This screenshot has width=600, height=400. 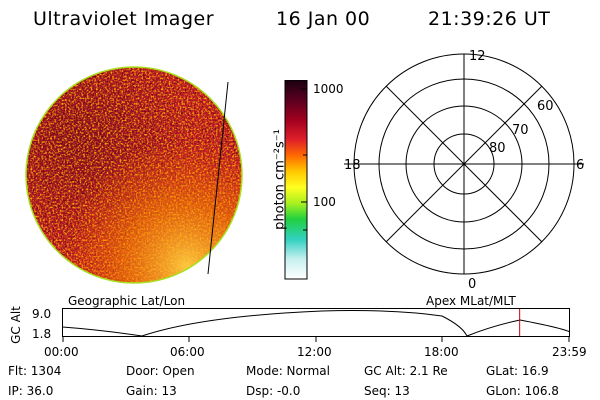 I want to click on orbit-altitude-curve, so click(x=316, y=323).